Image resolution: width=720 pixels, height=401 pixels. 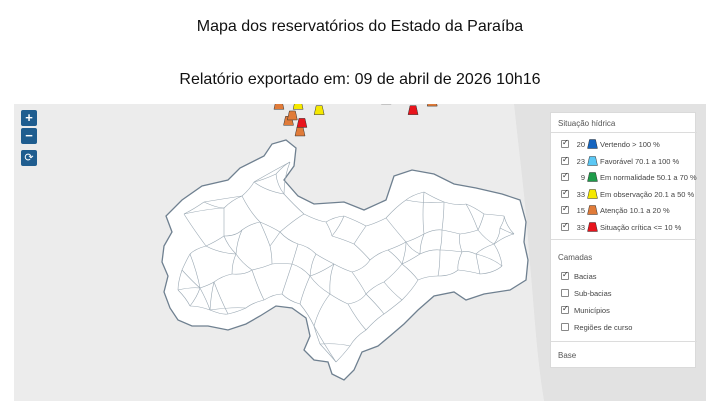 What do you see at coordinates (628, 293) in the screenshot?
I see `layer-item: Sub-bacias` at bounding box center [628, 293].